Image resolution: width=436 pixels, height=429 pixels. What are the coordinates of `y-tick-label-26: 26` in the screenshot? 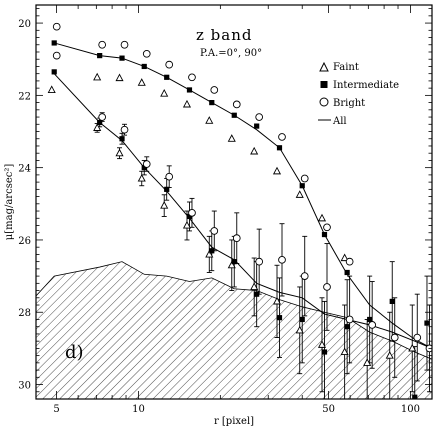 It's located at (24, 241).